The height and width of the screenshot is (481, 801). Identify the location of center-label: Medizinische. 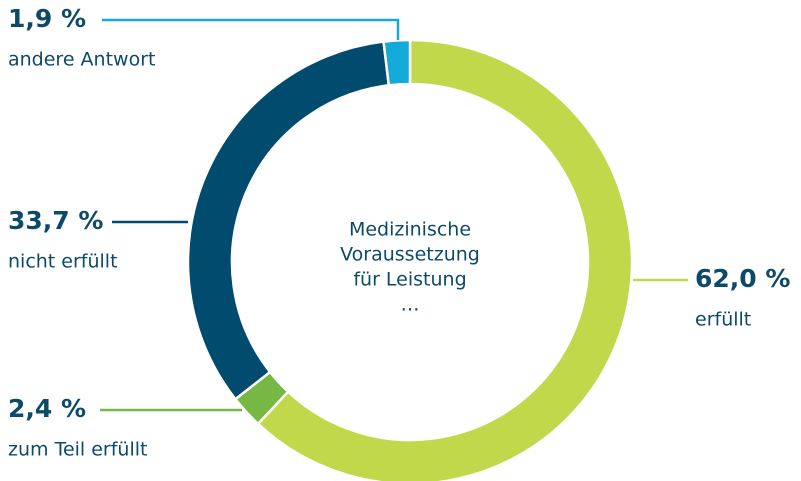
(410, 230).